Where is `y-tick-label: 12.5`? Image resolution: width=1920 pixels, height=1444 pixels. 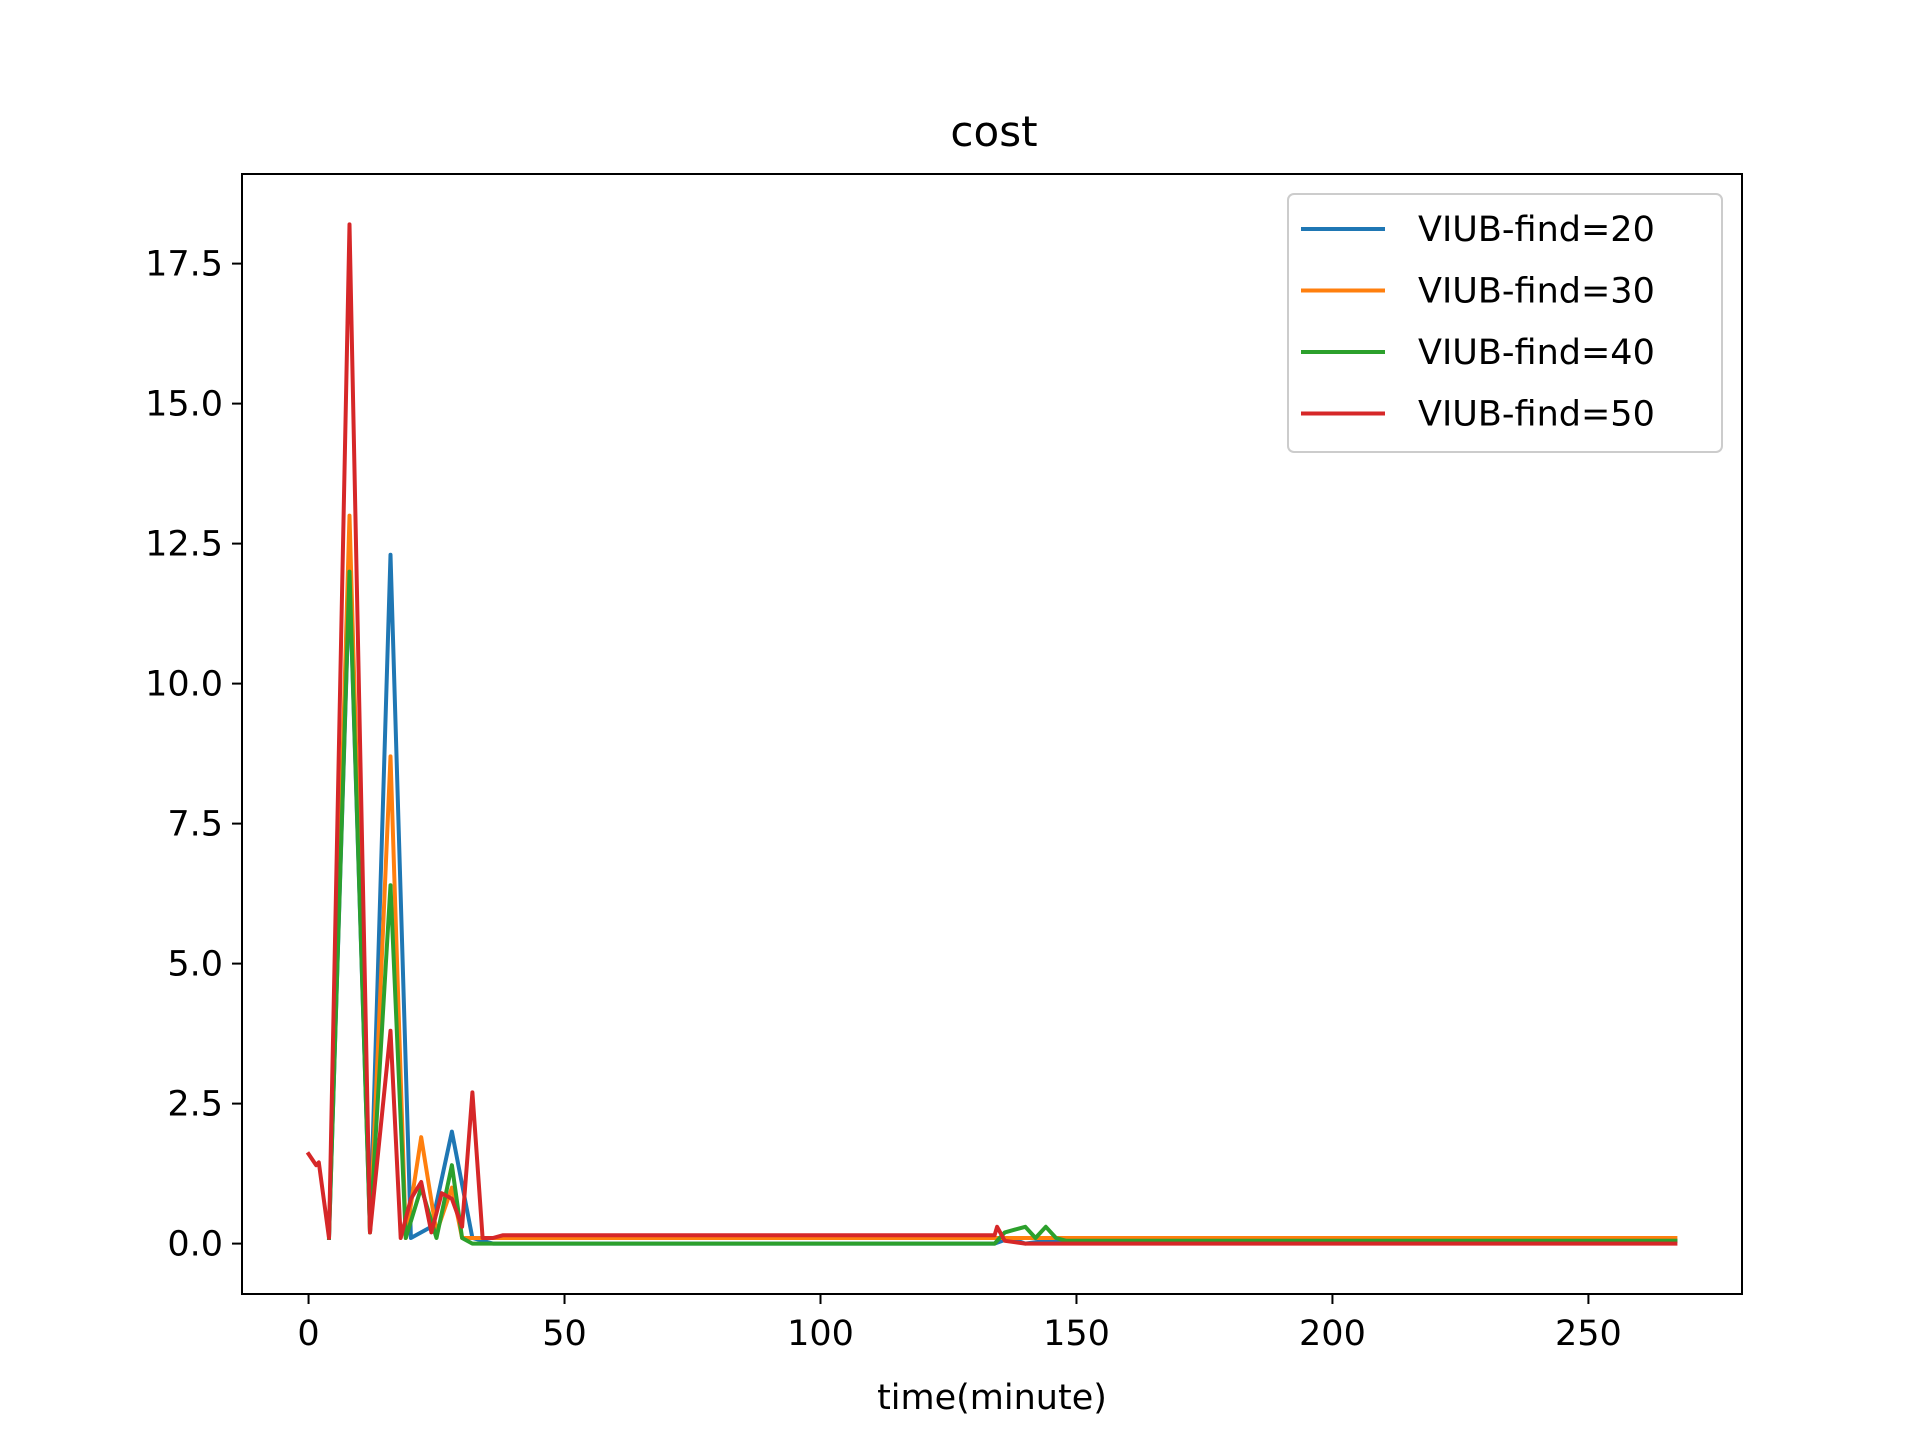
y-tick-label: 12.5 is located at coordinates (184, 545).